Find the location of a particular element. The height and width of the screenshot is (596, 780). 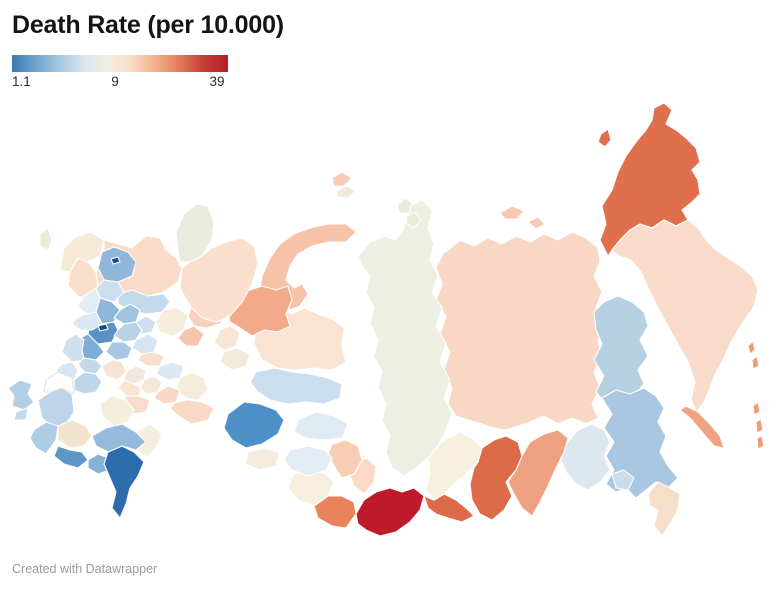

region-jewish is located at coordinates (623, 480).